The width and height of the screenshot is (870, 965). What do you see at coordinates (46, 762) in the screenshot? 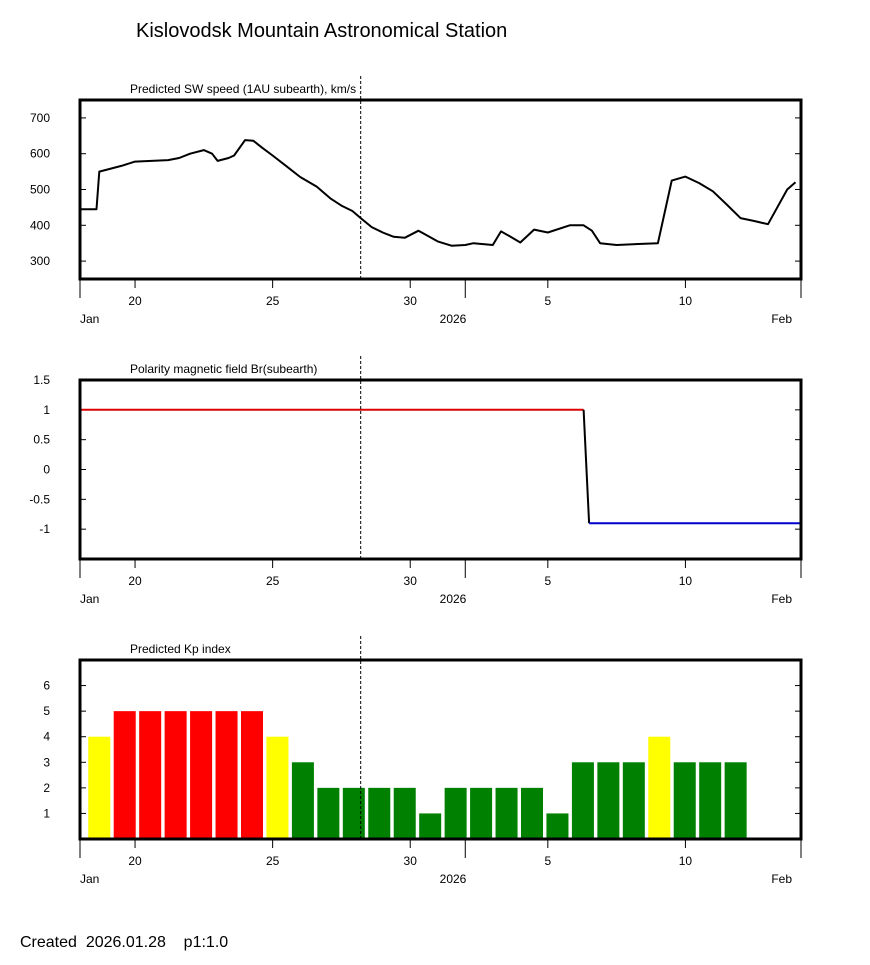
I see `y-tick-label: 3` at bounding box center [46, 762].